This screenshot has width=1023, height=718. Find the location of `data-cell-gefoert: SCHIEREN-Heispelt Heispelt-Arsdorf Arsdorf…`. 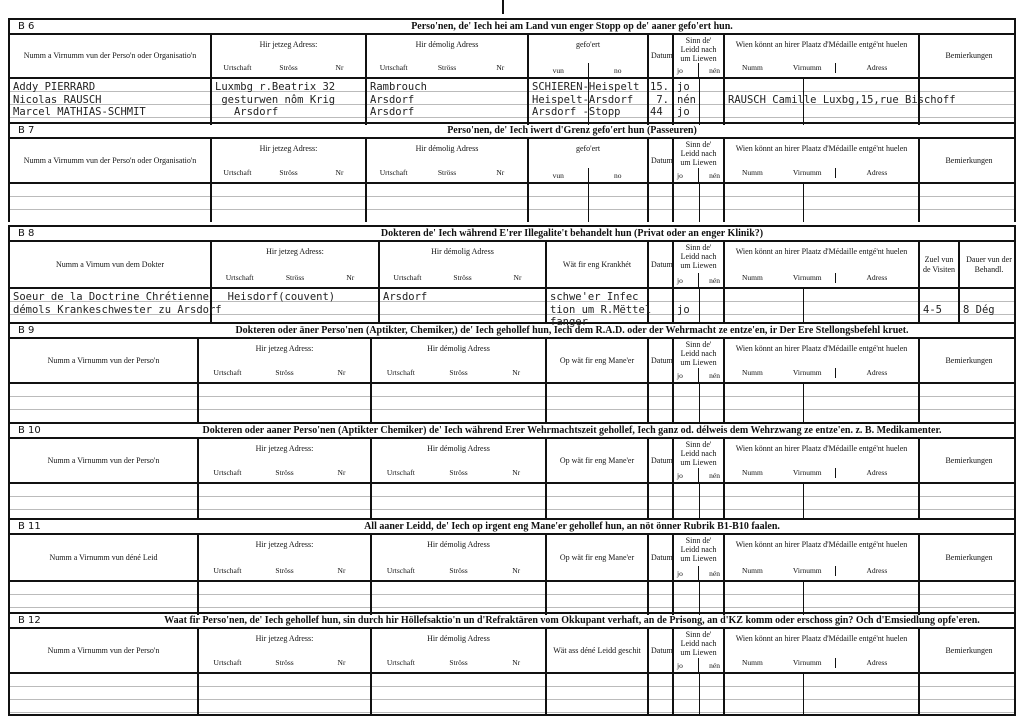

data-cell-gefoert: SCHIEREN-Heispelt Heispelt-Arsdorf Arsdorf… is located at coordinates (589, 102).